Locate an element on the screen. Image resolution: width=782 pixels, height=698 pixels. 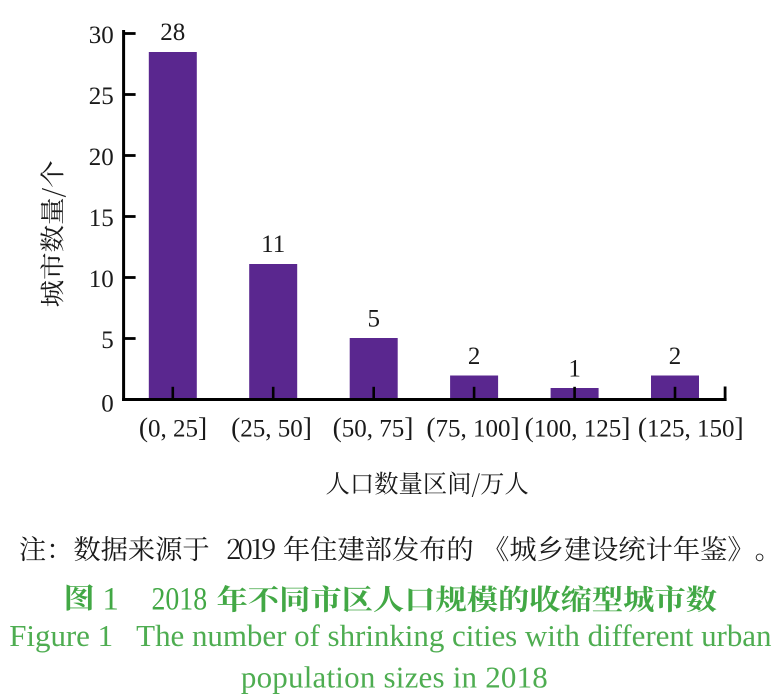
svg-text: (25, 50] is located at coordinates (271, 427).